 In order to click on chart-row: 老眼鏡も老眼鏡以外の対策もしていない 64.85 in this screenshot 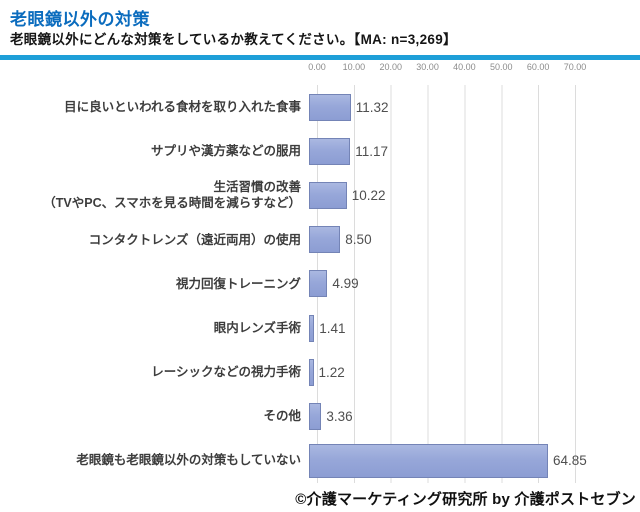, I will do `click(320, 461)`.